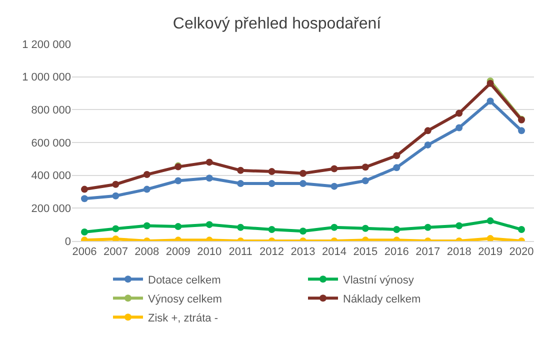  I want to click on y-tick-label: 200 000, so click(51, 209).